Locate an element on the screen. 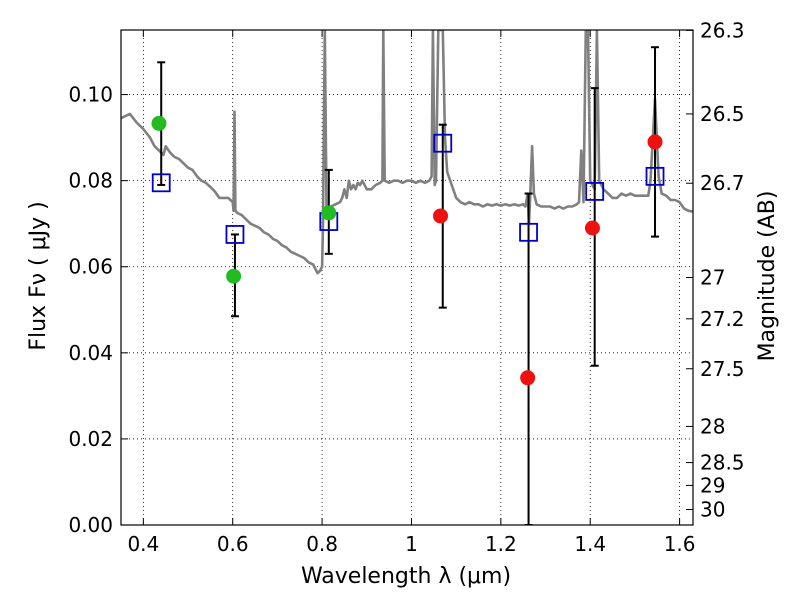 The width and height of the screenshot is (800, 600). x-tick-label: 1.4 is located at coordinates (590, 544).